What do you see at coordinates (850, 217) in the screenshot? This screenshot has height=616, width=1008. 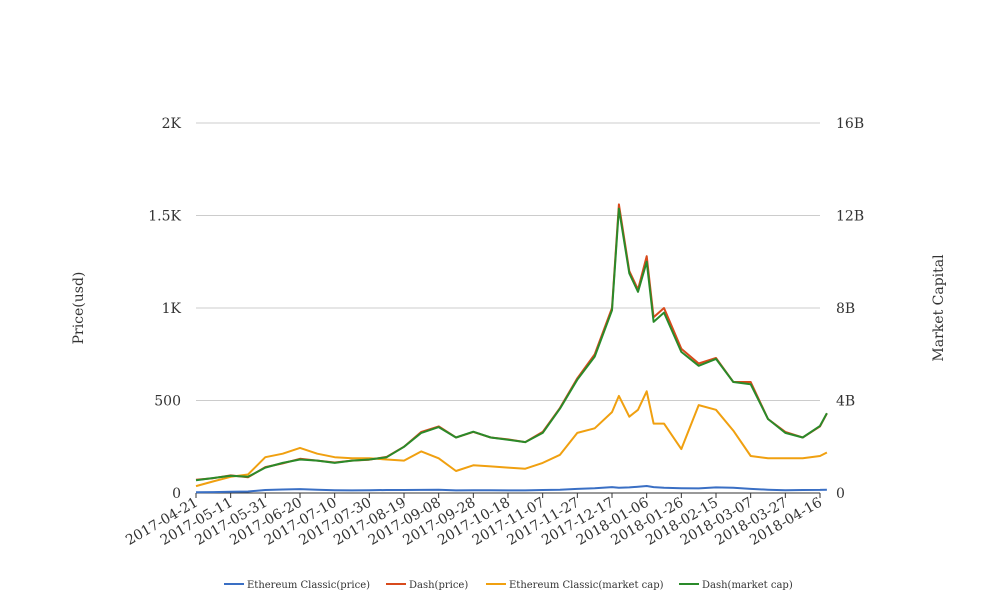 I see `y2-tick-label: 12B` at bounding box center [850, 217].